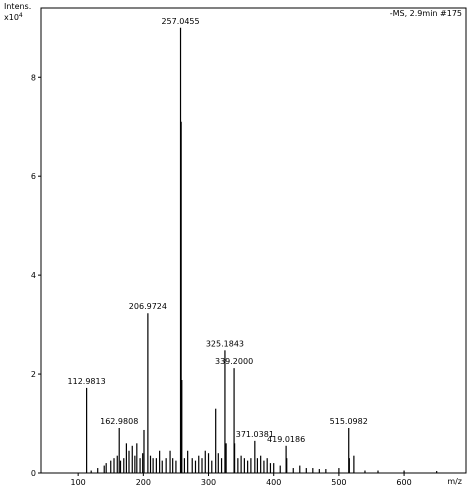 Image resolution: width=474 pixels, height=488 pixels. What do you see at coordinates (234, 361) in the screenshot?
I see `peak-label: 339.2000` at bounding box center [234, 361].